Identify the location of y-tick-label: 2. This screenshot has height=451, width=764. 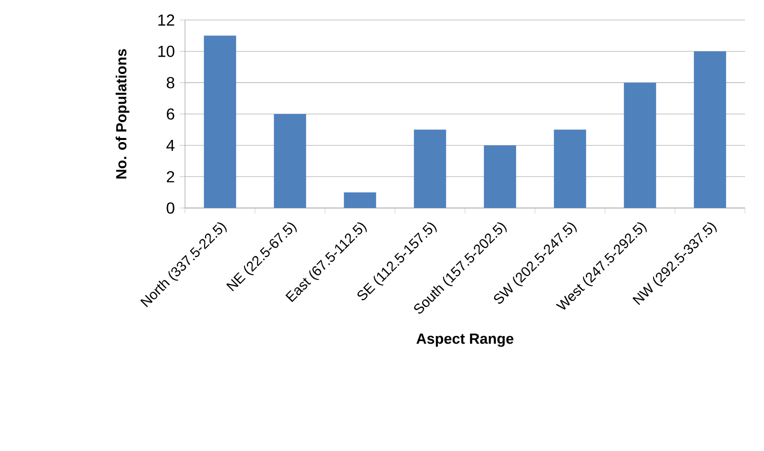
(170, 176).